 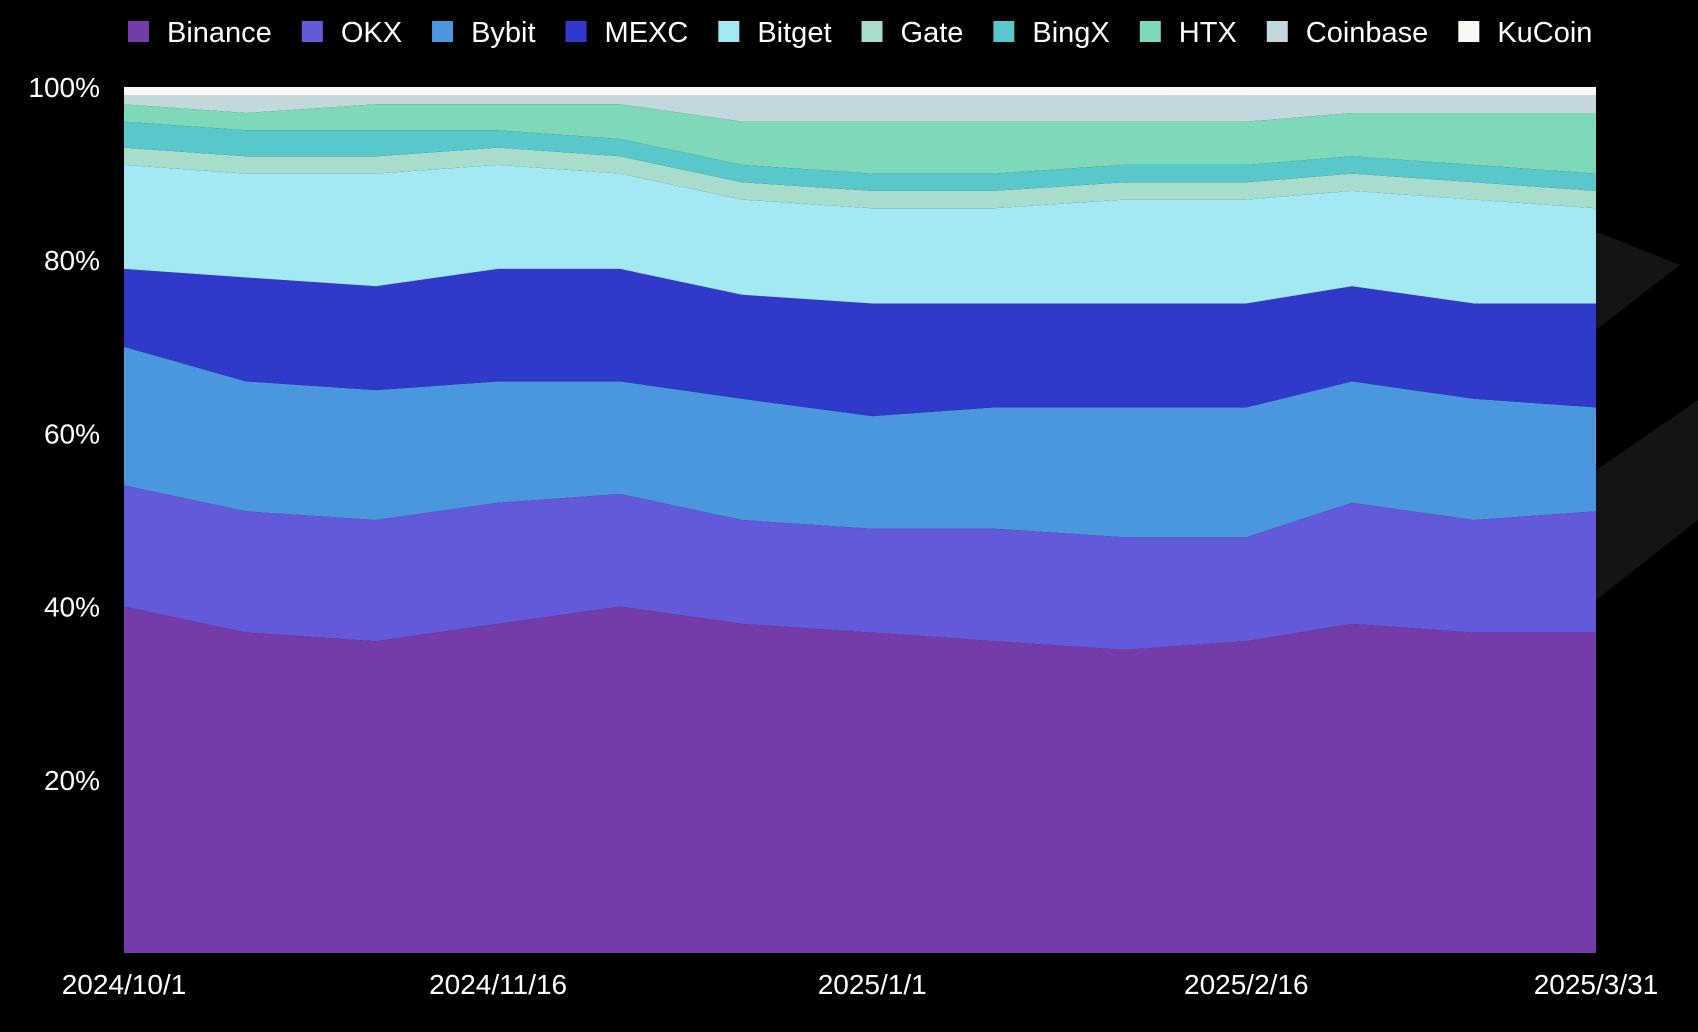 I want to click on y-axis-ticks: 20% 40% 60% 80% 100%, so click(x=64, y=434).